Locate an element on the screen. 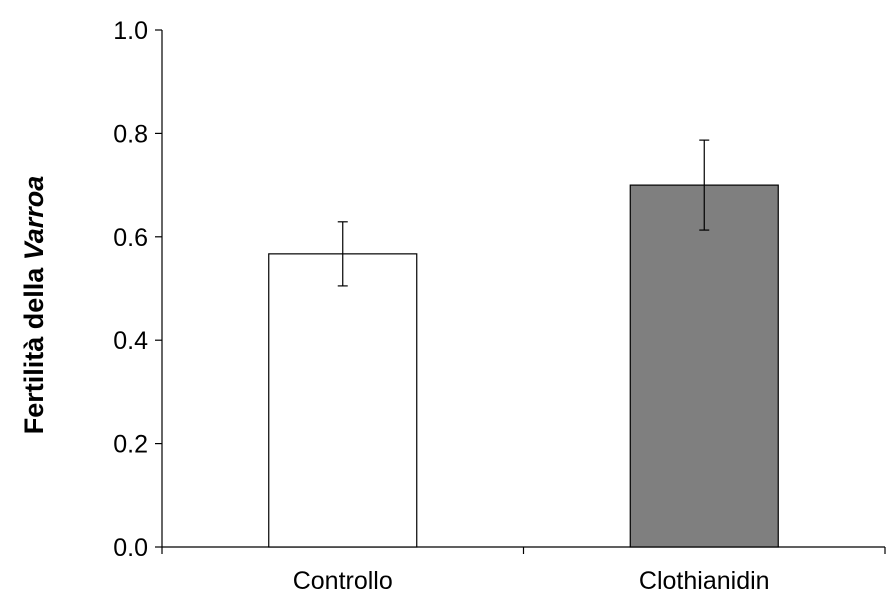 This screenshot has height=598, width=887. x-tick-label-controllo: Controllo is located at coordinates (343, 581).